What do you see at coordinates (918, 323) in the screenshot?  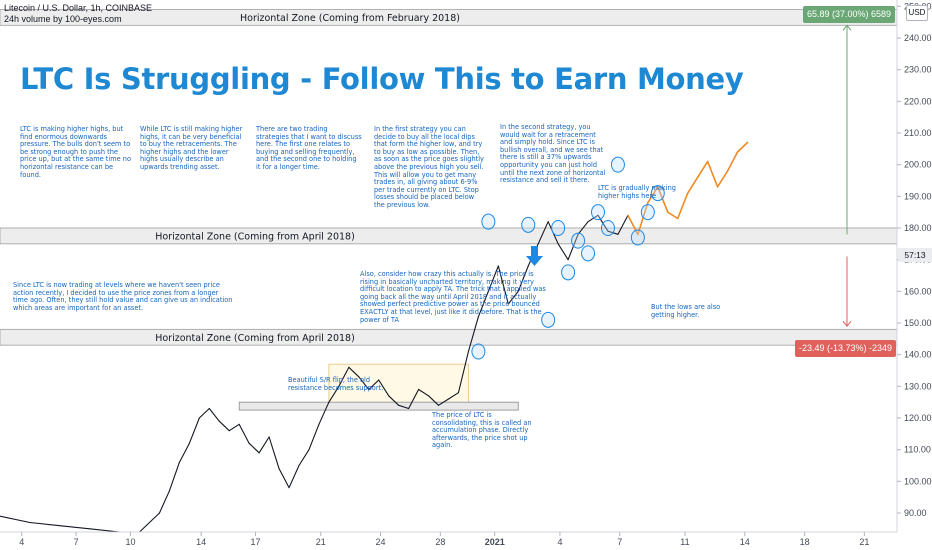 I see `price-tick-label: 150.00` at bounding box center [918, 323].